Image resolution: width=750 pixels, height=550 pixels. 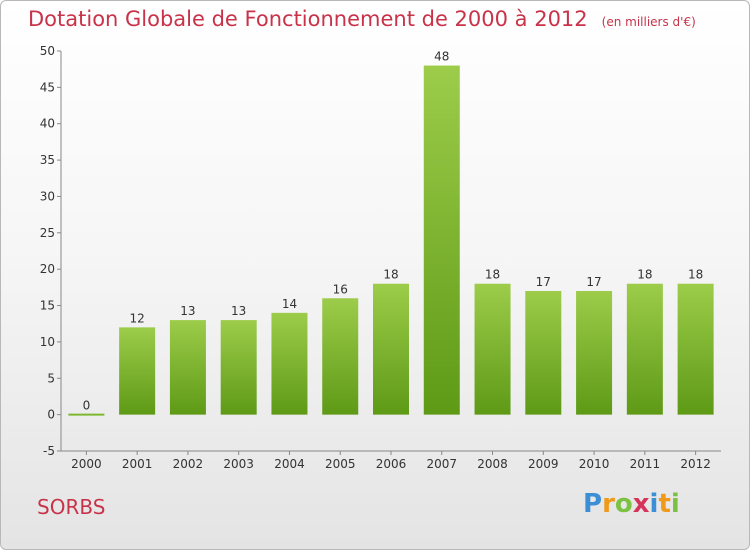 What do you see at coordinates (188, 464) in the screenshot?
I see `x-tick-label-2002: 2002` at bounding box center [188, 464].